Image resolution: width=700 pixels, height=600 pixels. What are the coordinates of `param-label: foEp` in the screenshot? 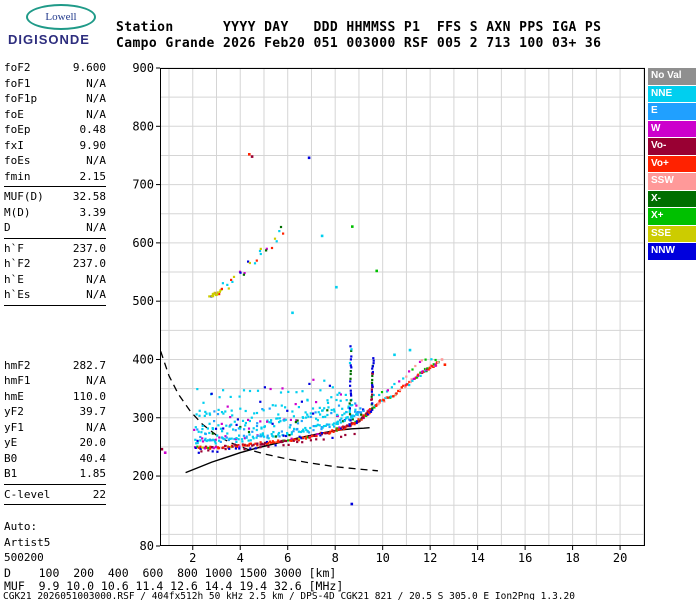 It's located at (17, 129).